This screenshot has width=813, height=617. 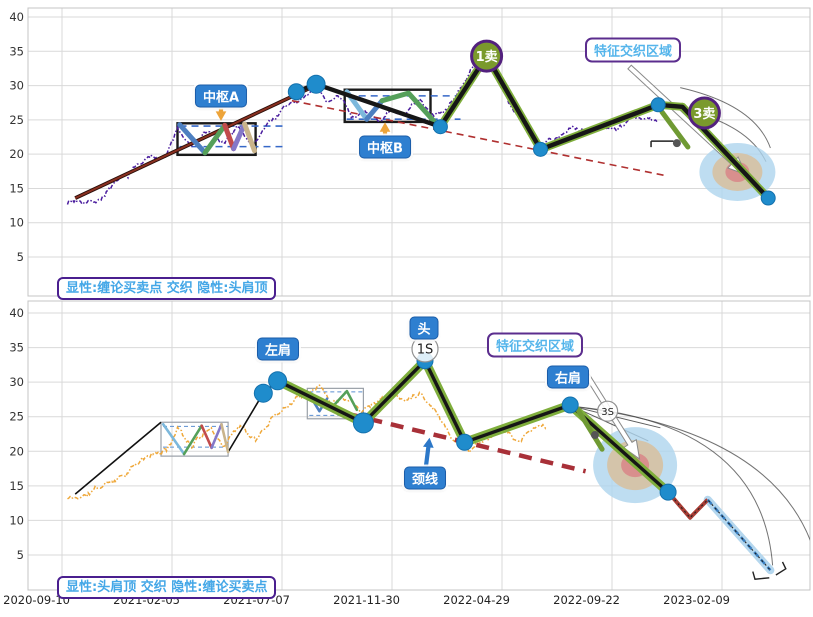 I want to click on left-shoulder-label: 左肩, so click(x=278, y=349).